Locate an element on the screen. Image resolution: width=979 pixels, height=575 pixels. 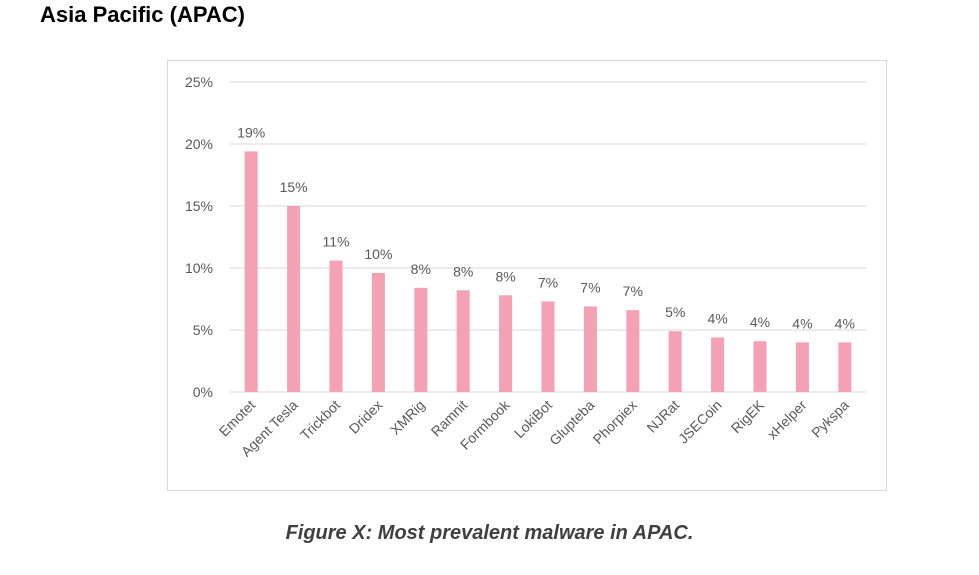
x-tick-label: Phorpiex is located at coordinates (615, 422).